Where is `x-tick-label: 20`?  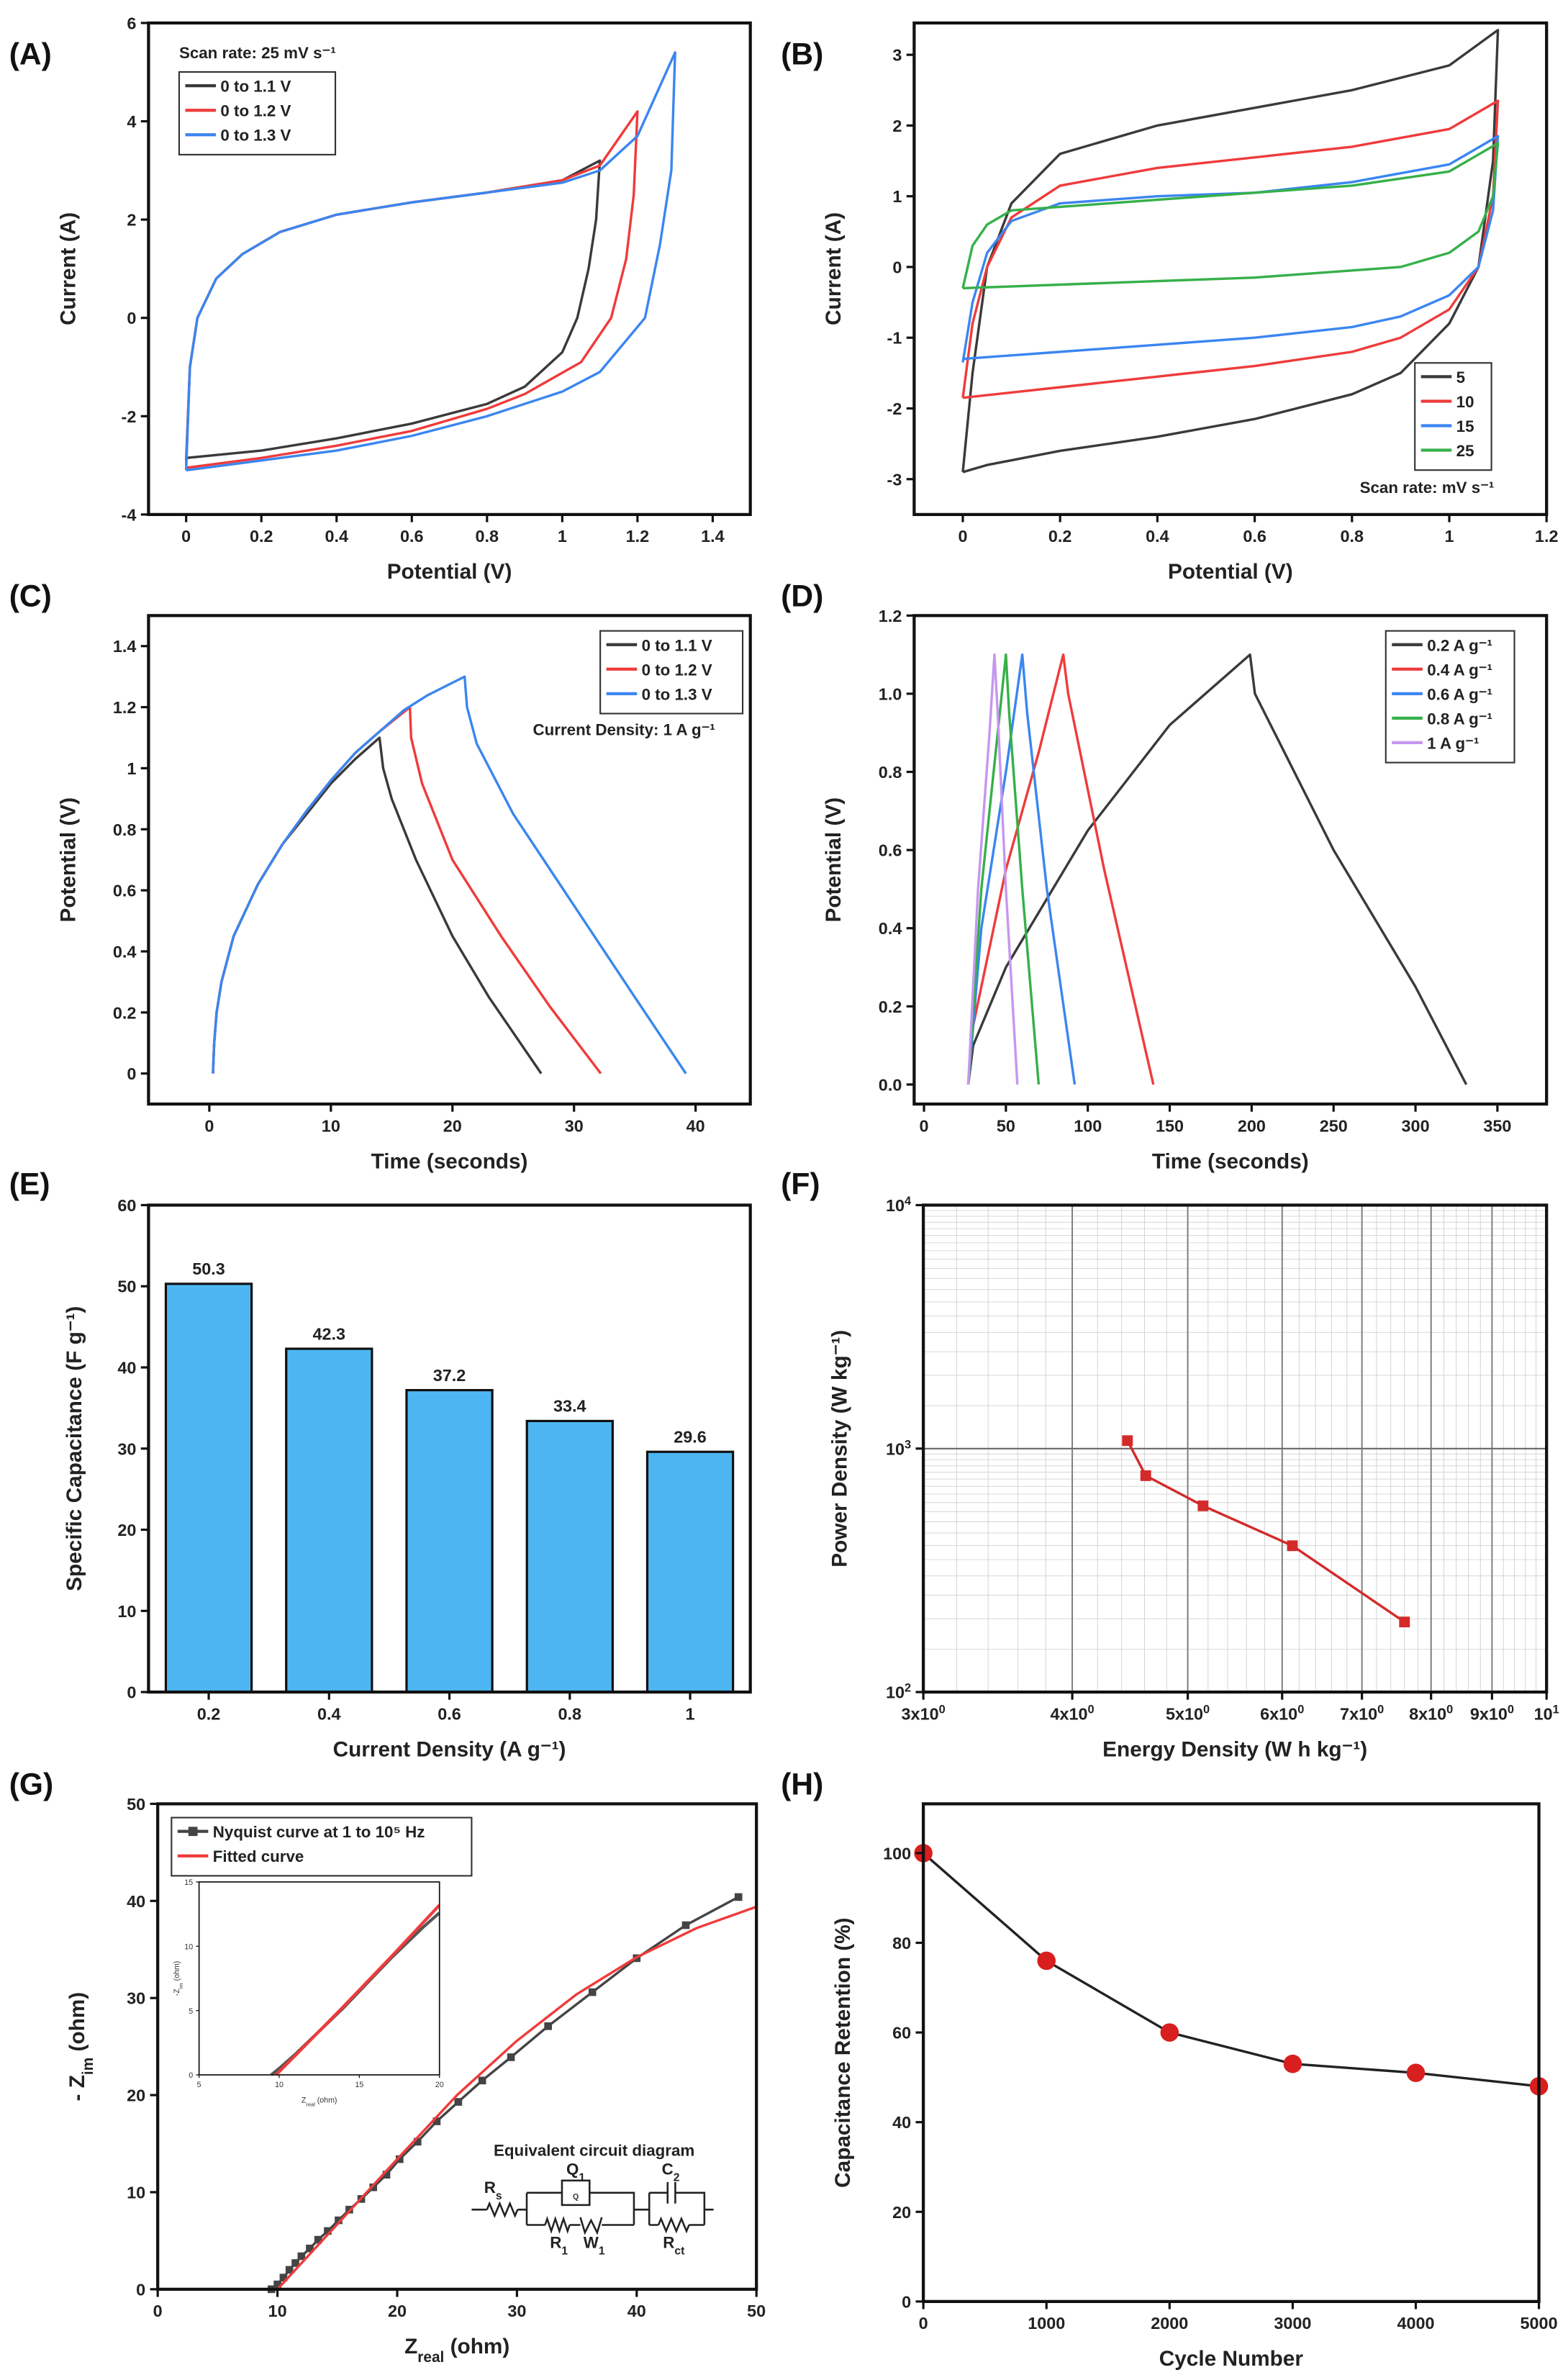 x-tick-label: 20 is located at coordinates (398, 2311).